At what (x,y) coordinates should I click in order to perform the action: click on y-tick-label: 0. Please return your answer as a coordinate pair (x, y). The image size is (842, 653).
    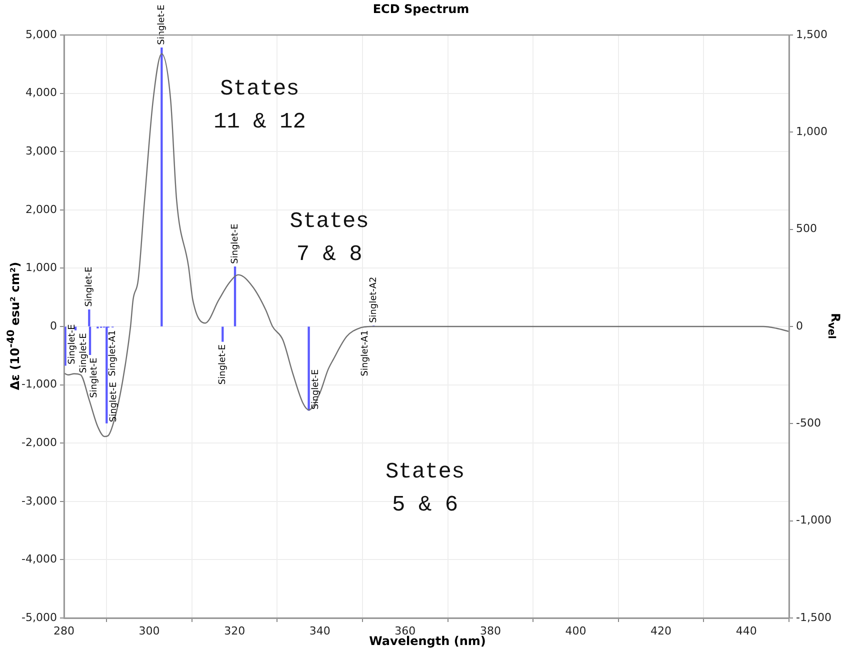
    Looking at the image, I should click on (53, 325).